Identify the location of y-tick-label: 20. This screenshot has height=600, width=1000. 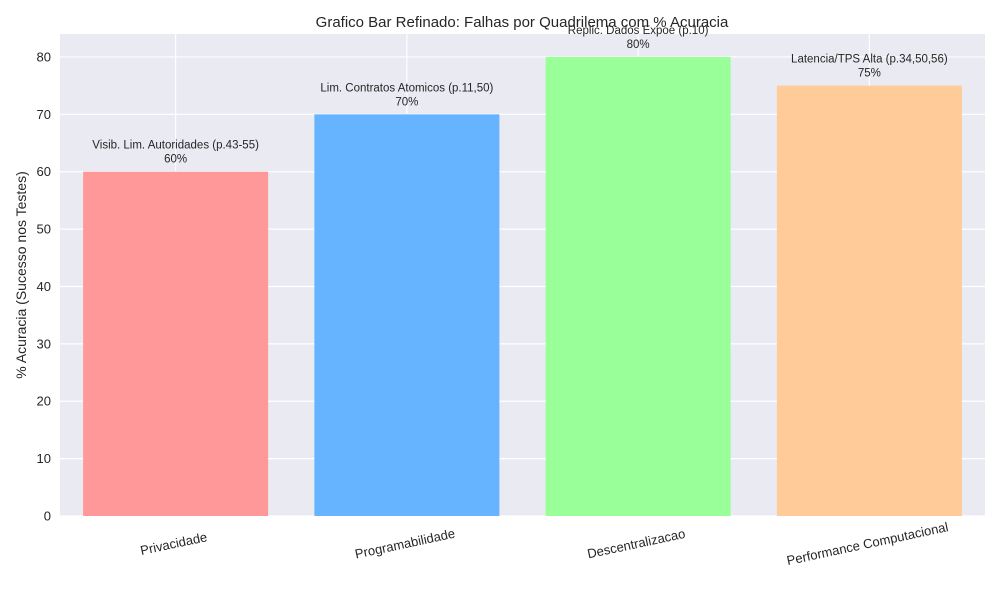
(44, 401).